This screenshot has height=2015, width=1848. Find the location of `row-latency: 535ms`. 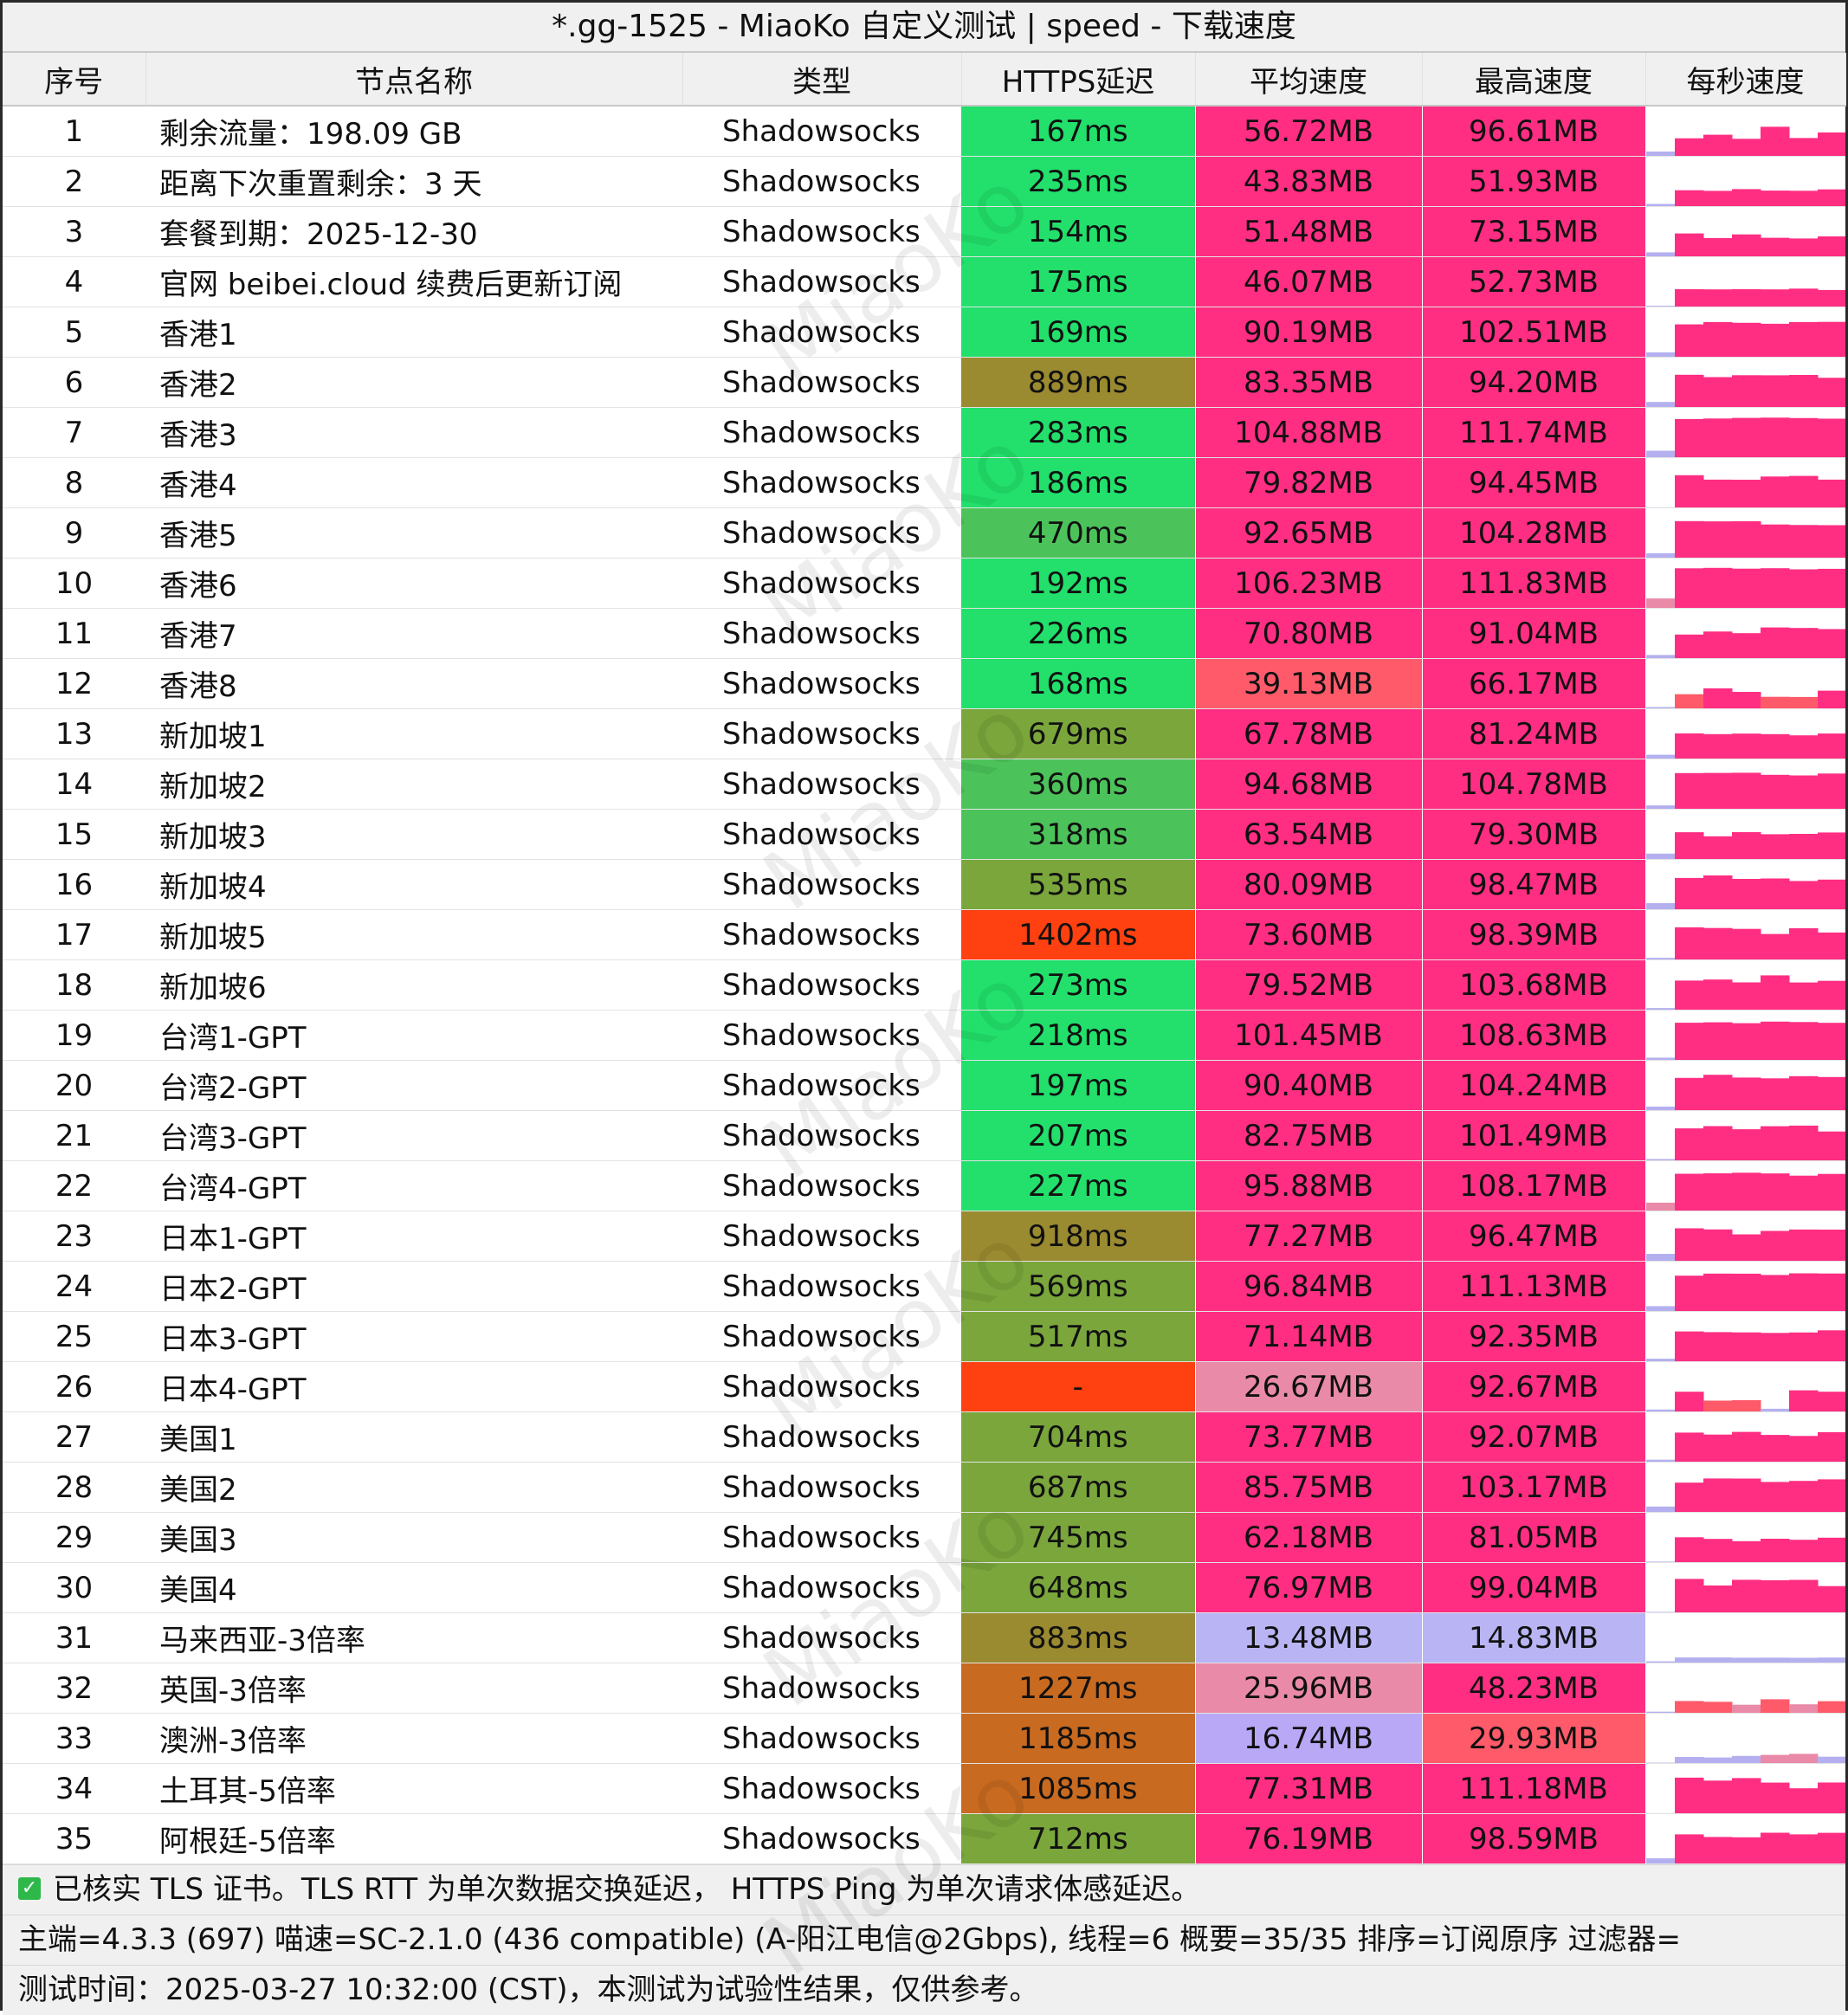

row-latency: 535ms is located at coordinates (1078, 885).